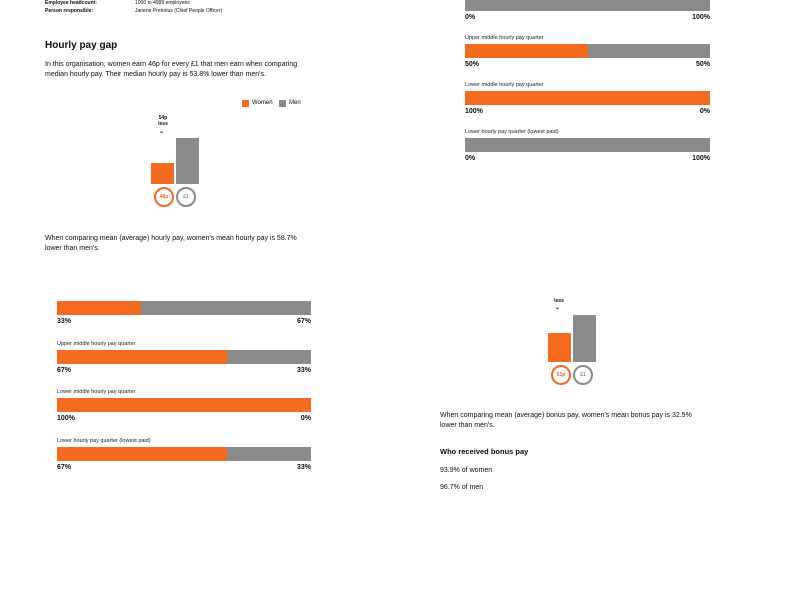 This screenshot has height=600, width=800. Describe the element at coordinates (71, 3) in the screenshot. I see `headcount-label: Employee headcount:` at that location.